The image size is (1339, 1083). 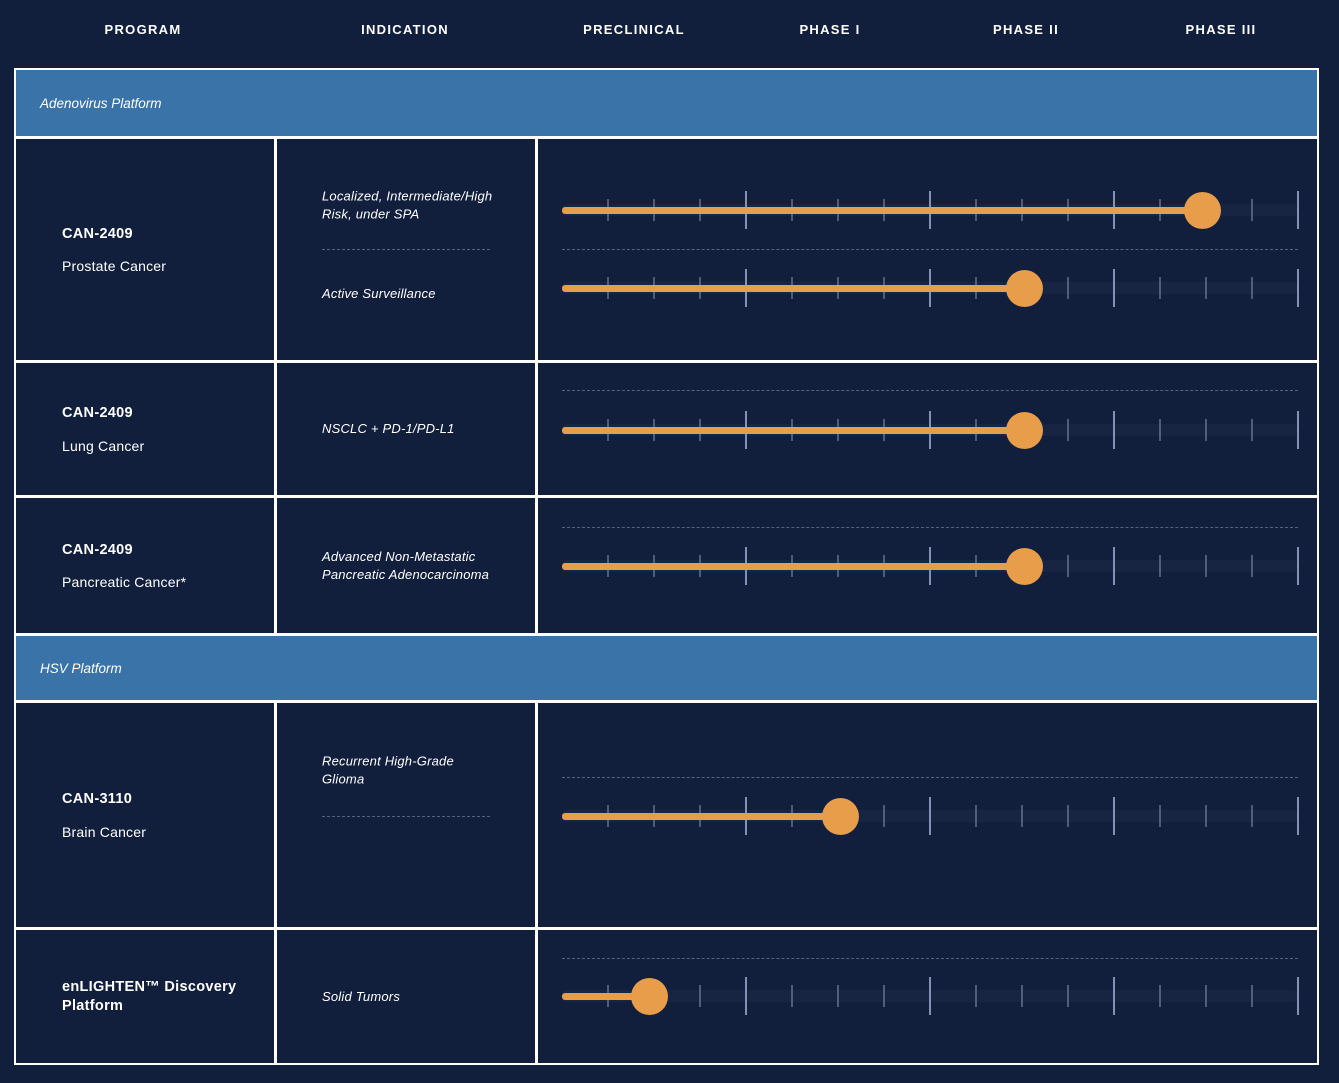 What do you see at coordinates (405, 29) in the screenshot?
I see `column-header-indication: INDICATION` at bounding box center [405, 29].